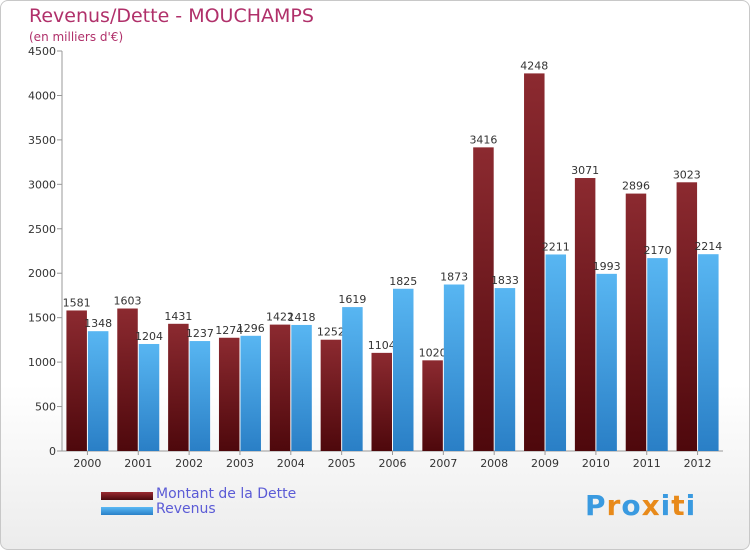 The image size is (750, 550). What do you see at coordinates (596, 505) in the screenshot?
I see `logo-letter: P` at bounding box center [596, 505].